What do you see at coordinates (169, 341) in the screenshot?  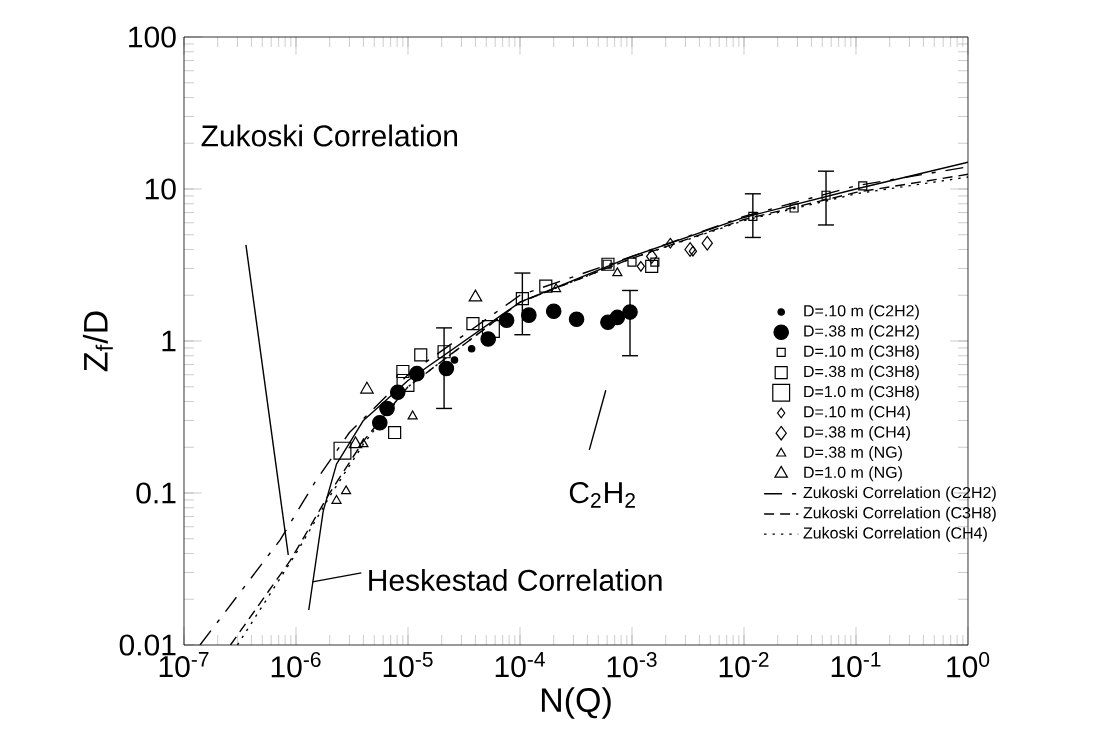 I see `y-tick-label: 1` at bounding box center [169, 341].